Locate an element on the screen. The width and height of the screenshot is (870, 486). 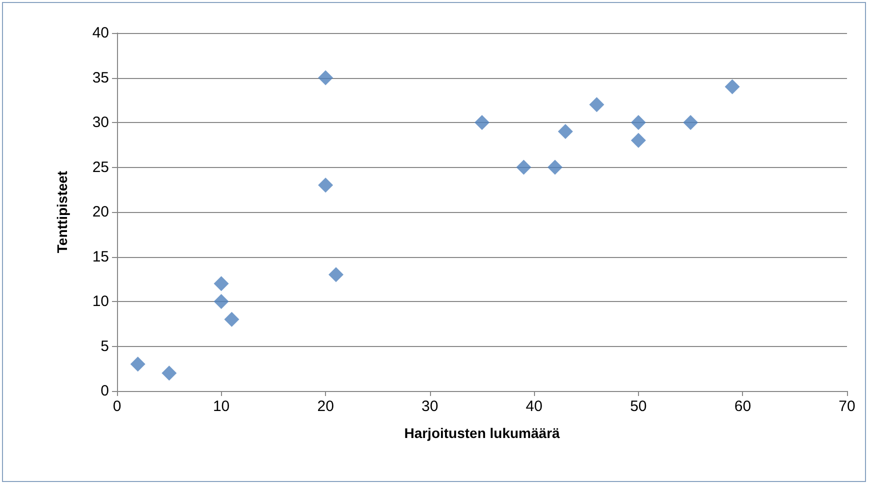
x-tick-label: 60 is located at coordinates (743, 406).